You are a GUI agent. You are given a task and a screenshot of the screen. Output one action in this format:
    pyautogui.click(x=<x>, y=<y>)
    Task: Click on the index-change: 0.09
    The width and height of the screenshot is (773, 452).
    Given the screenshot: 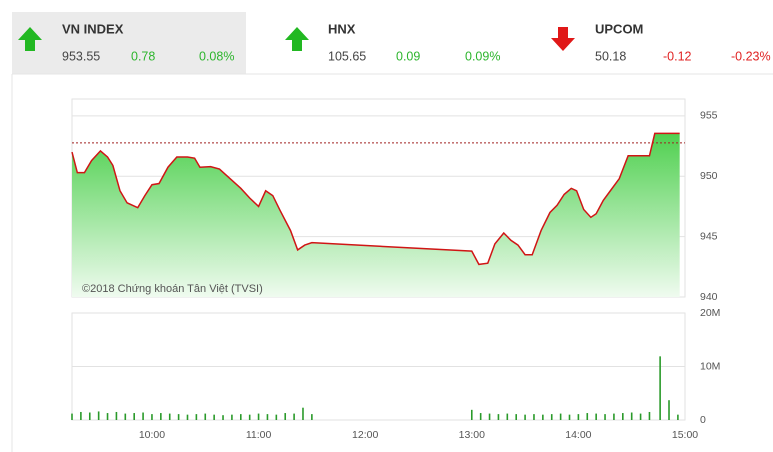 What is the action you would take?
    pyautogui.click(x=408, y=56)
    